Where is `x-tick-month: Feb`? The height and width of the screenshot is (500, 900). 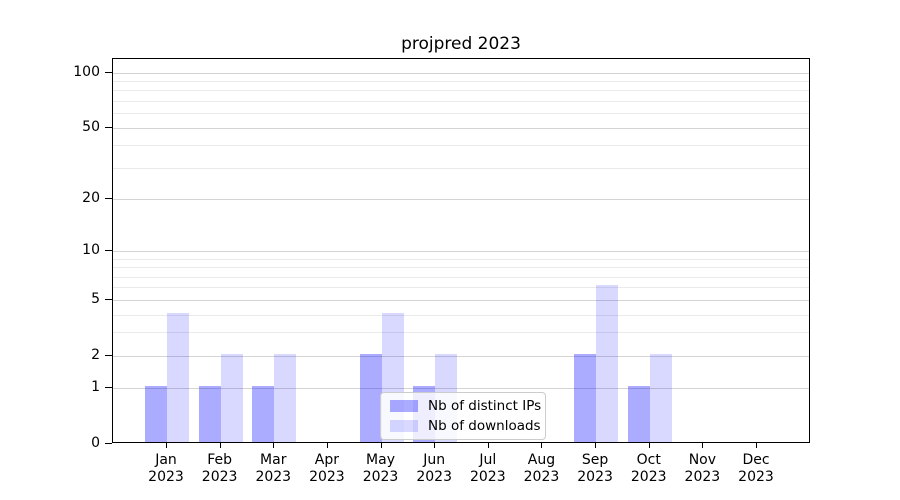 x-tick-month: Feb is located at coordinates (220, 460).